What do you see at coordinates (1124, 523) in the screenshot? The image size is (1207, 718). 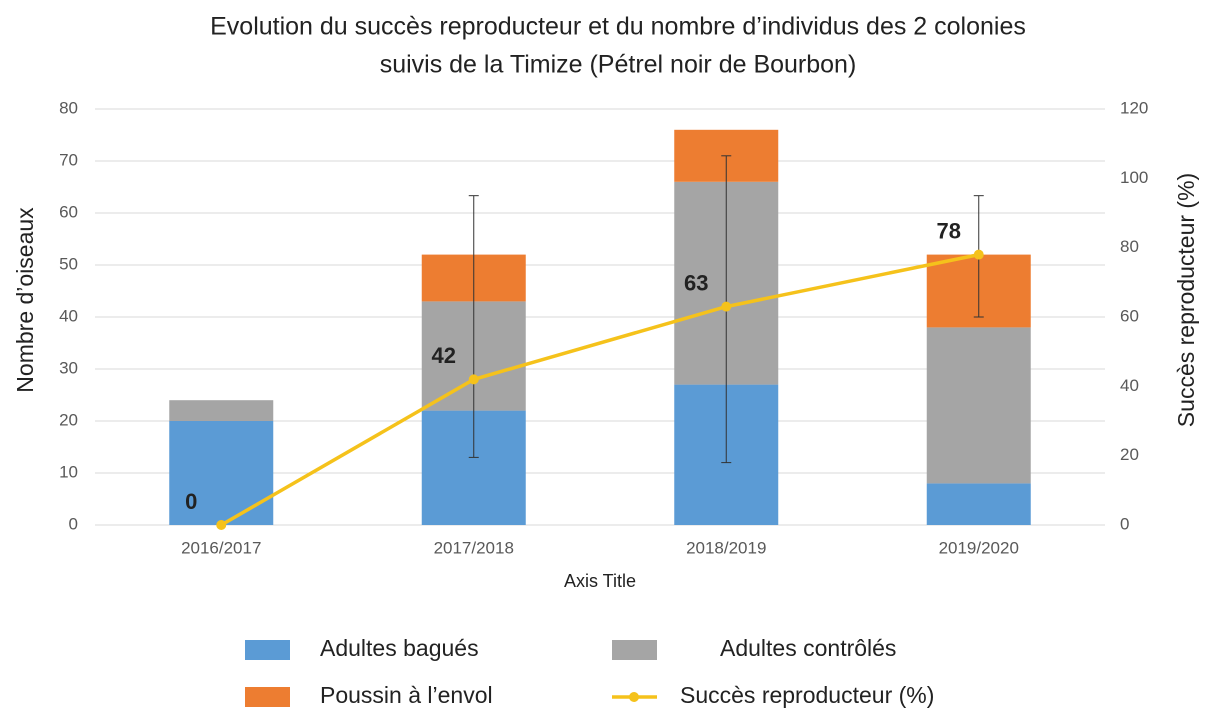 I see `y2-tick-label: 0` at bounding box center [1124, 523].